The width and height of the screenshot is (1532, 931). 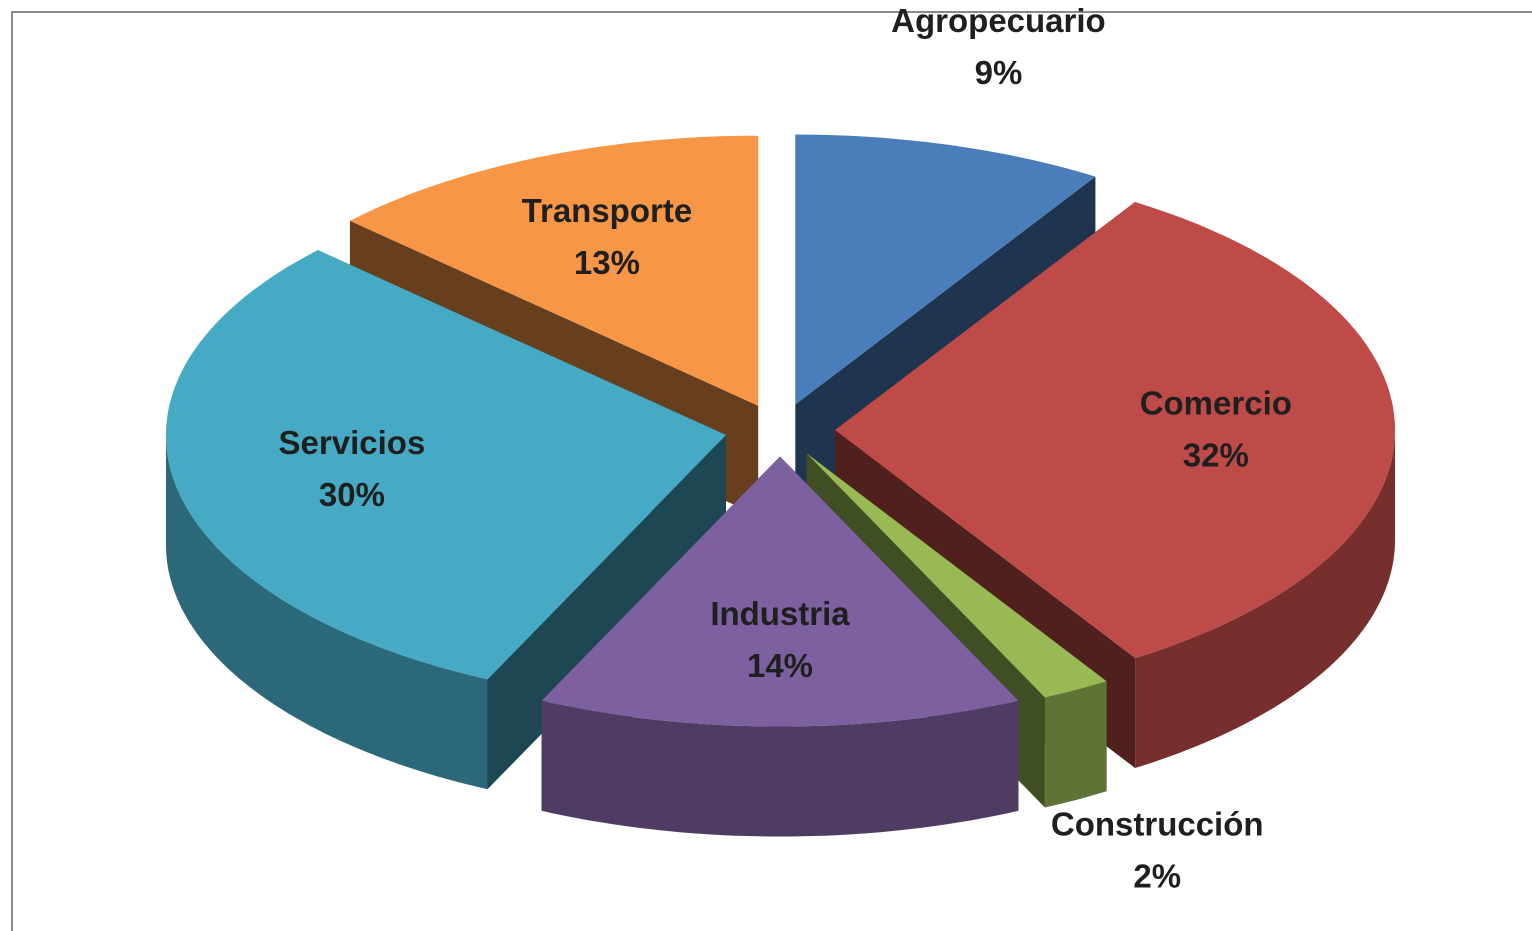 What do you see at coordinates (1216, 403) in the screenshot?
I see `data-label-name: Comercio` at bounding box center [1216, 403].